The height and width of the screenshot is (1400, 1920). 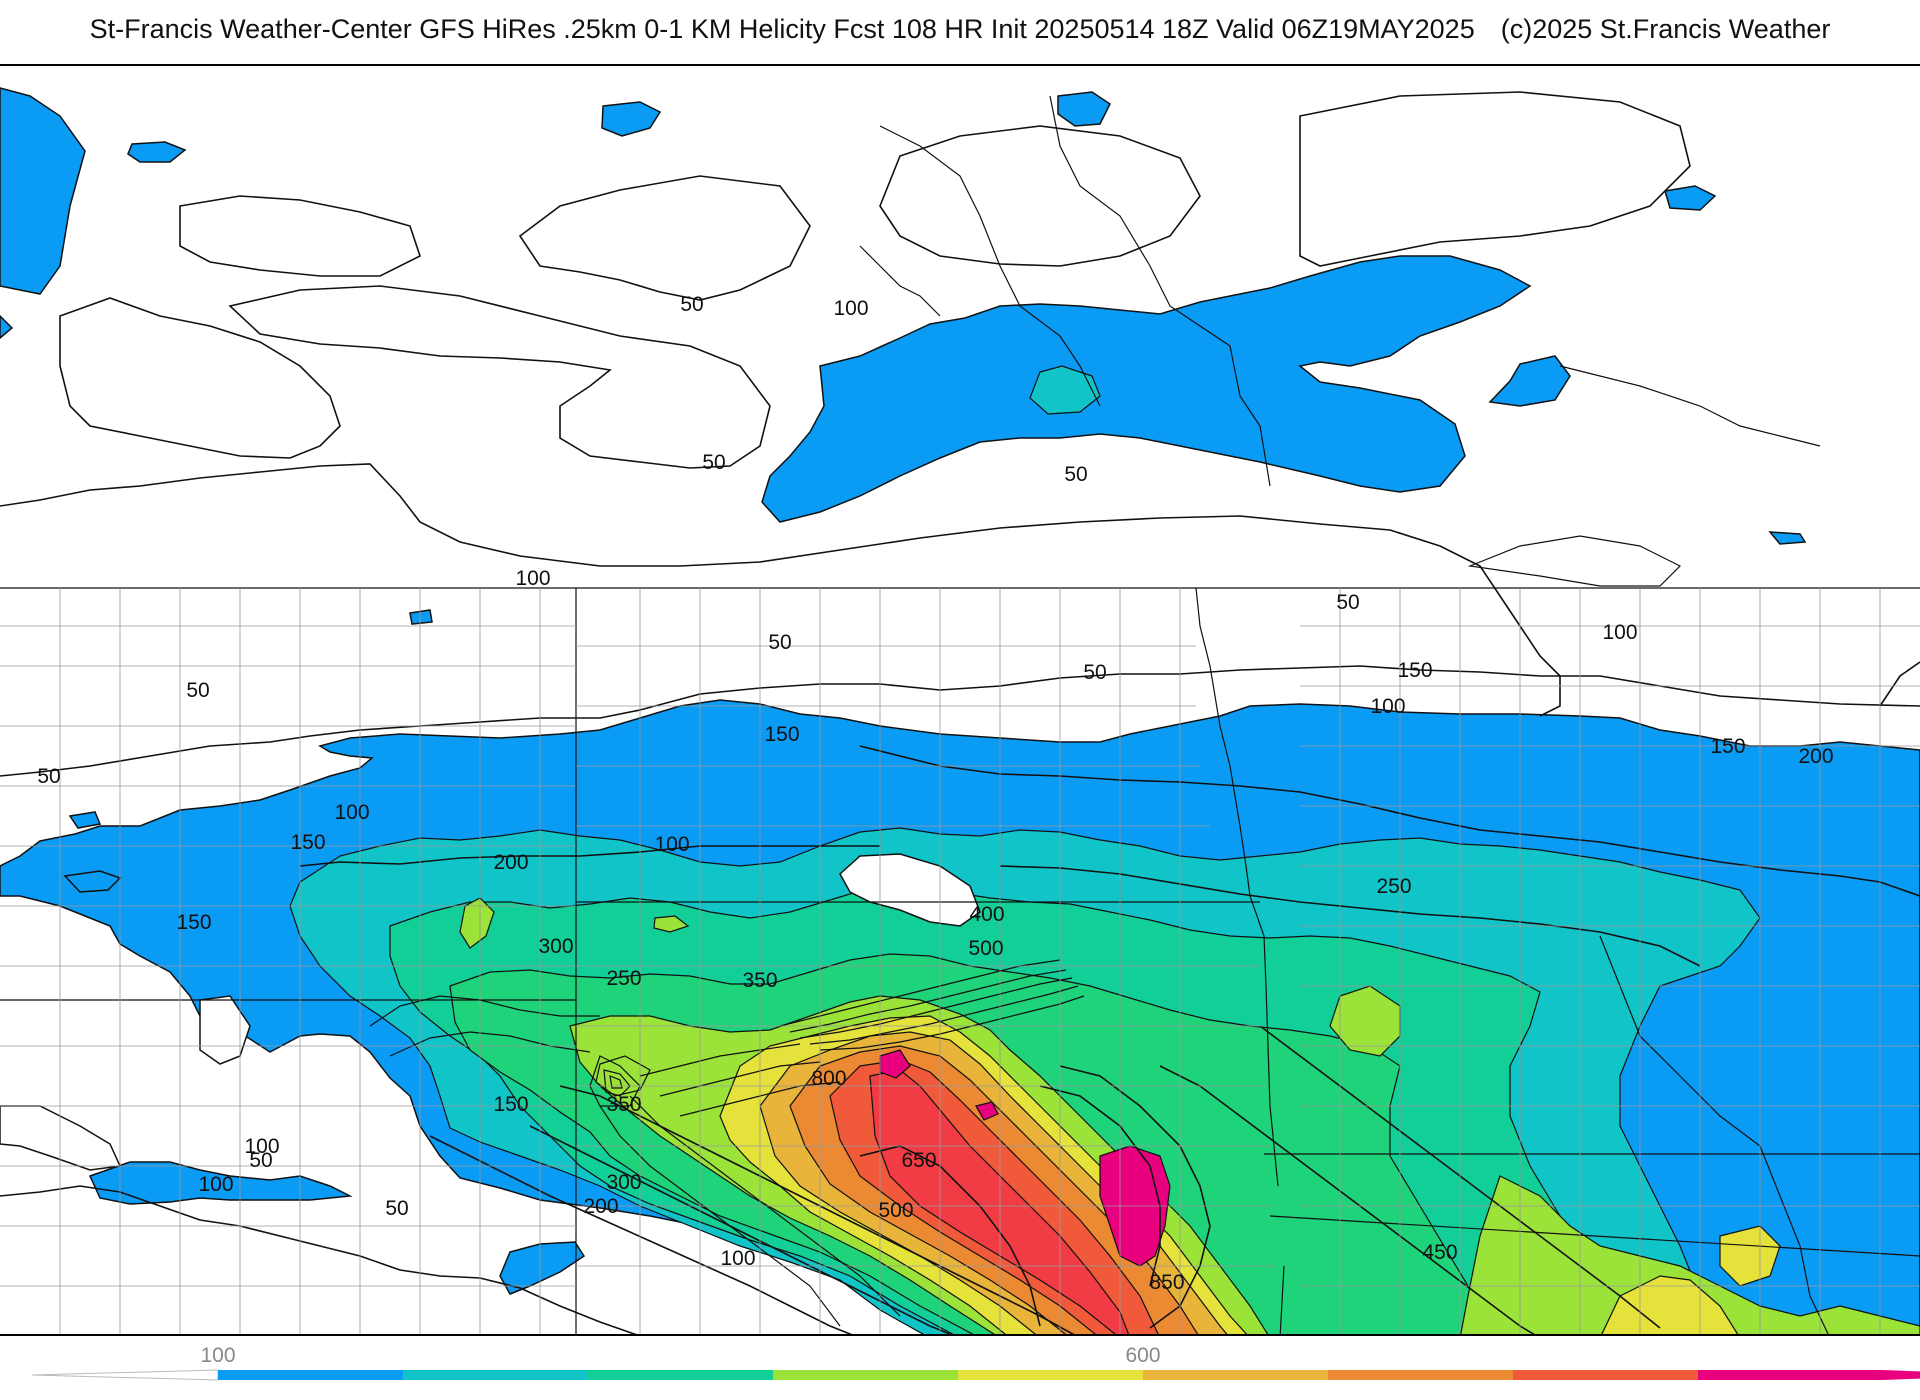 I want to click on colorbar-segments, so click(x=975, y=1375).